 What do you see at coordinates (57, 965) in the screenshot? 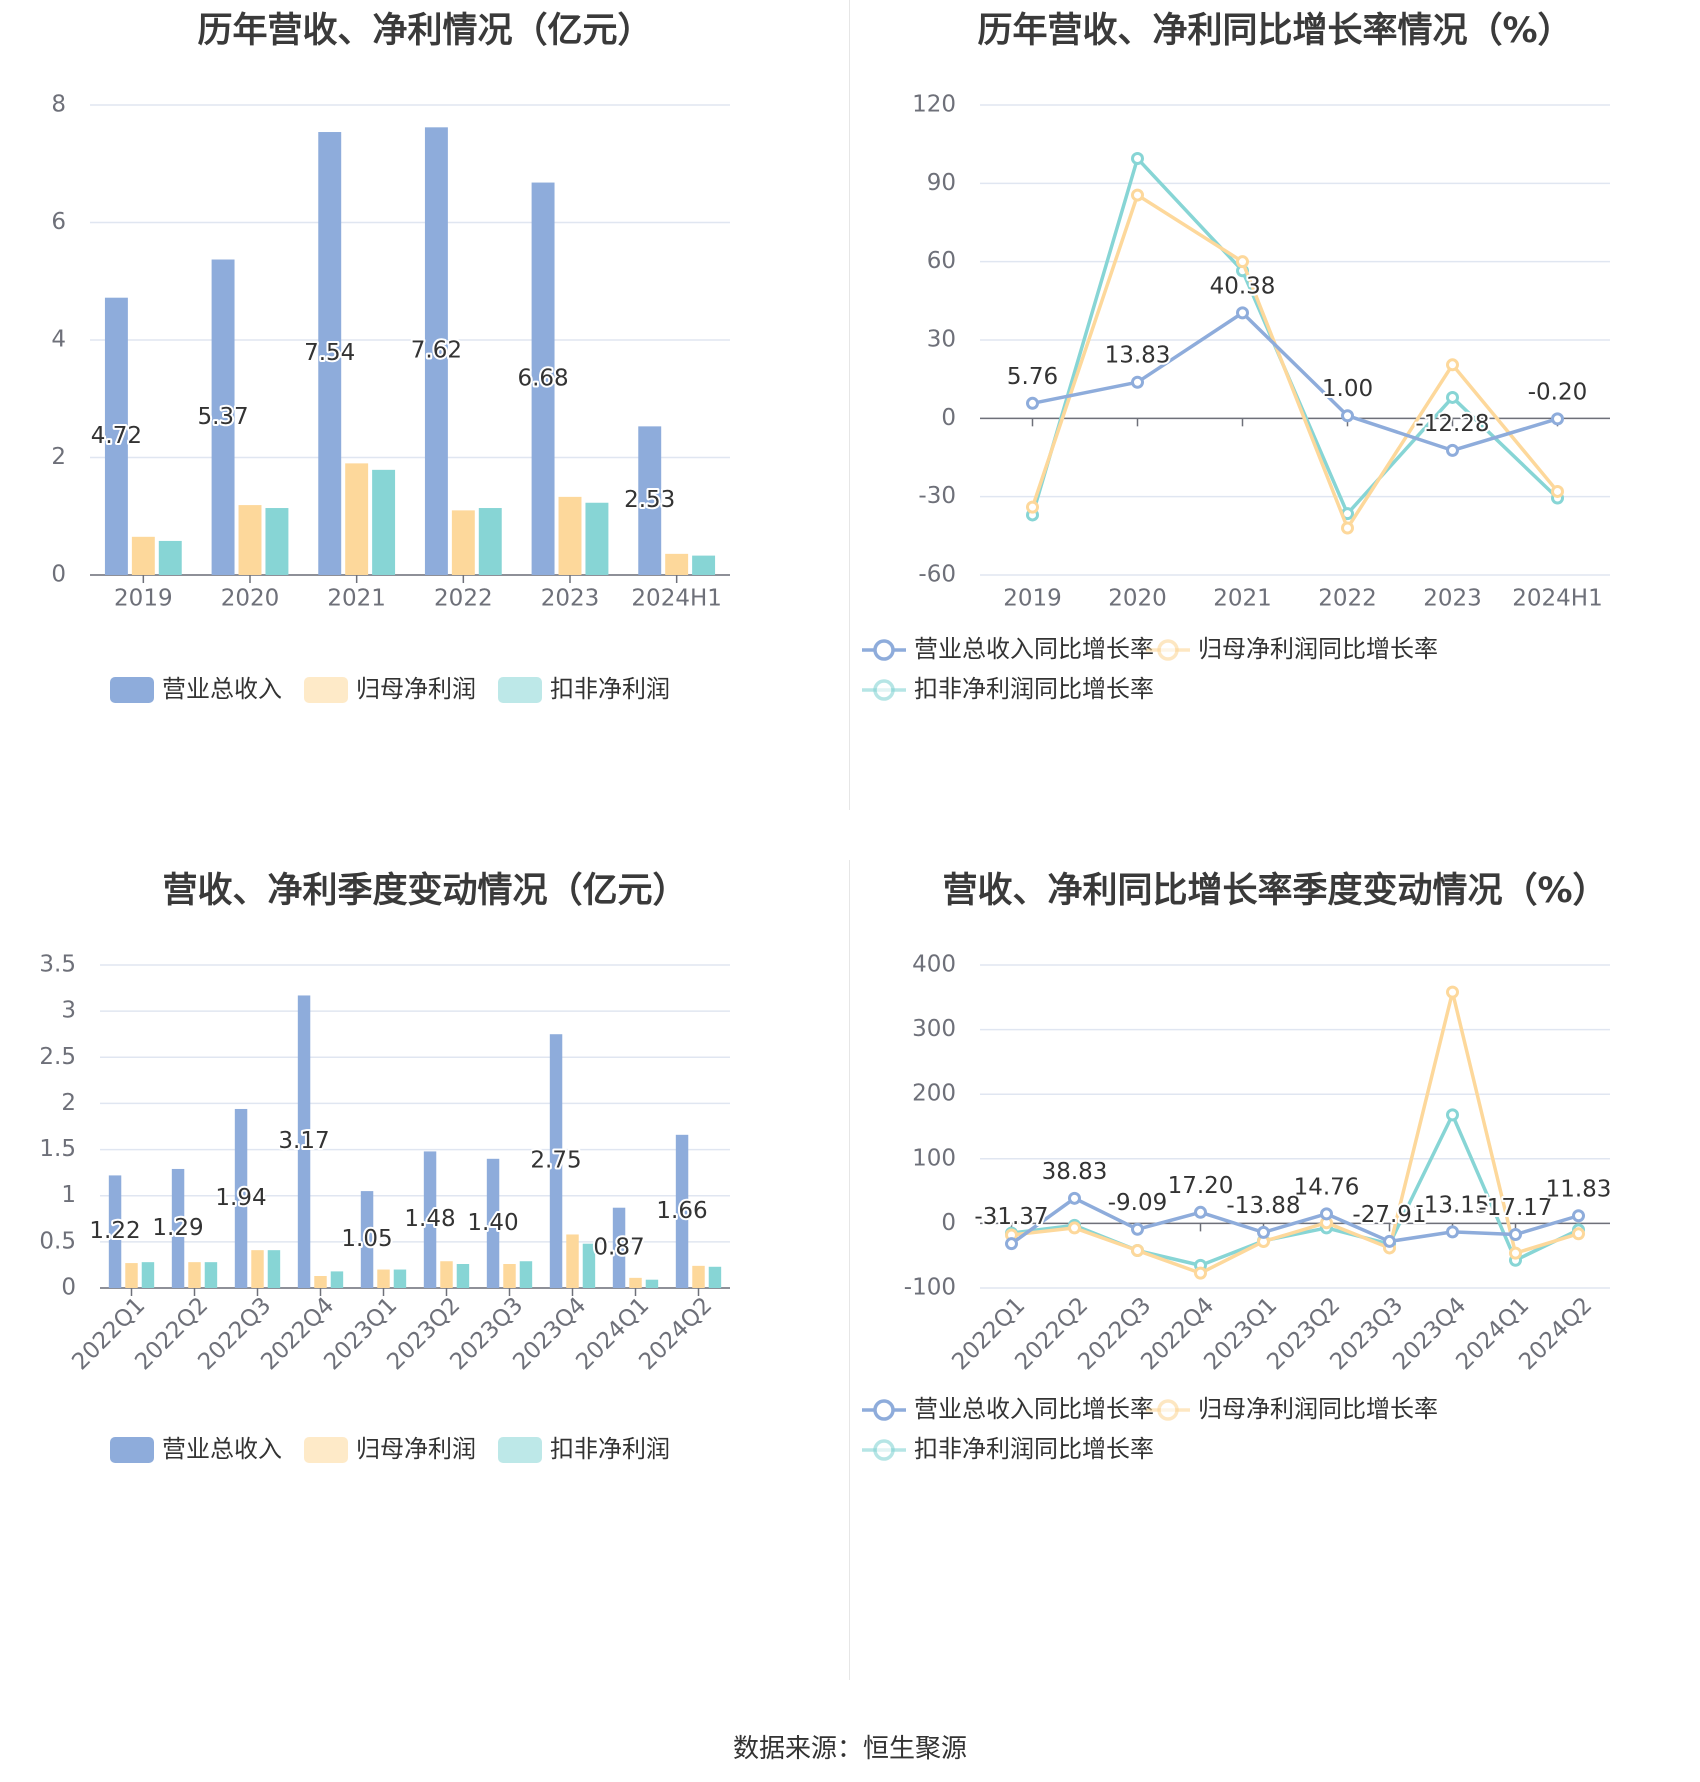
I see `y-tick-label: 3.5` at bounding box center [57, 965].